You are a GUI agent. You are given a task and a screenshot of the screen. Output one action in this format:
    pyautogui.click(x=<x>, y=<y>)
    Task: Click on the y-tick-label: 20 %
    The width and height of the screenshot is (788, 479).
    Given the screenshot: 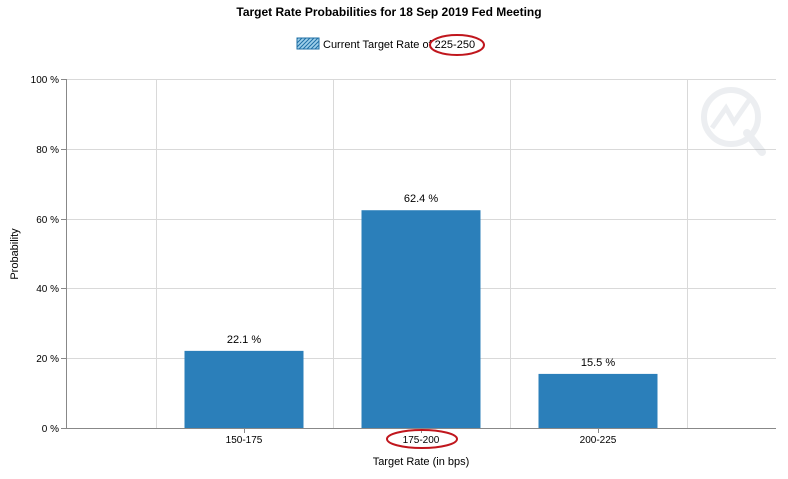 What is the action you would take?
    pyautogui.click(x=47, y=359)
    